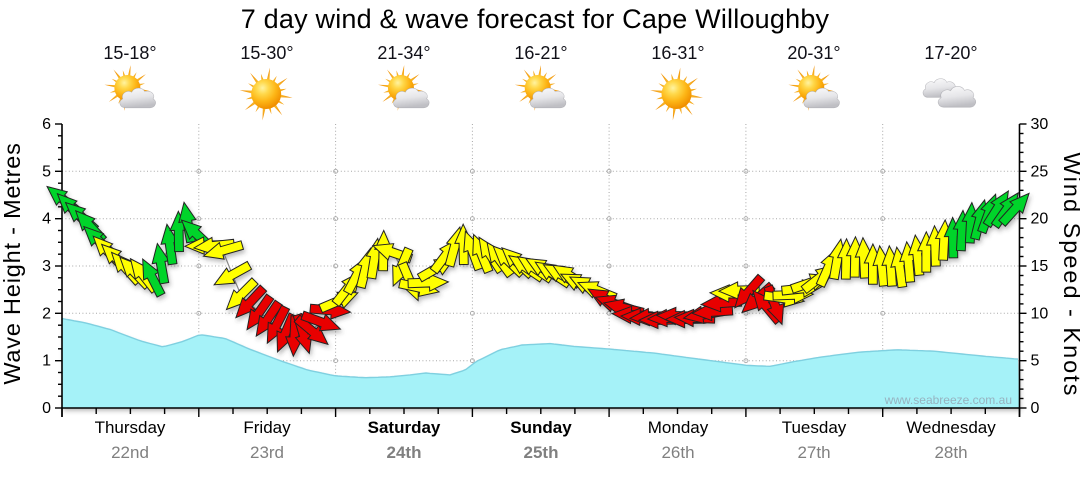 The image size is (1080, 480). What do you see at coordinates (129, 53) in the screenshot?
I see `svg-text: 15-18°` at bounding box center [129, 53].